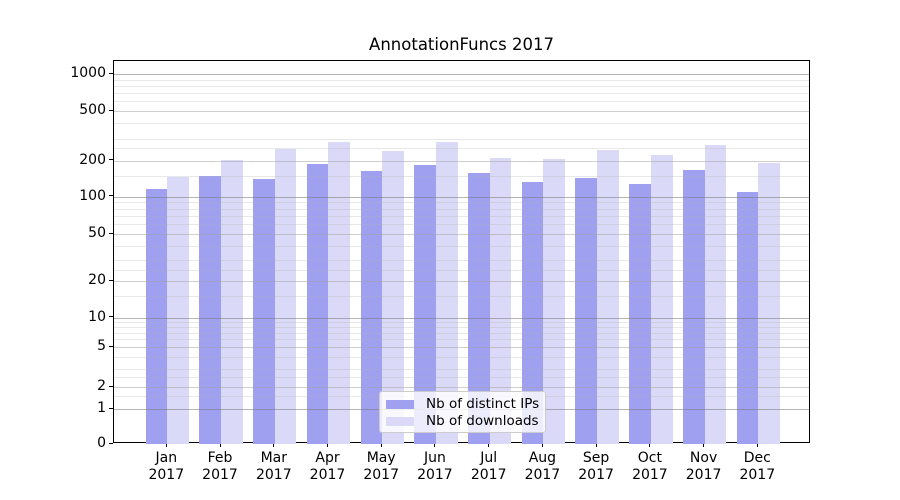 Image resolution: width=900 pixels, height=500 pixels. Describe the element at coordinates (97, 233) in the screenshot. I see `y-axis-tick-label: 50` at that location.